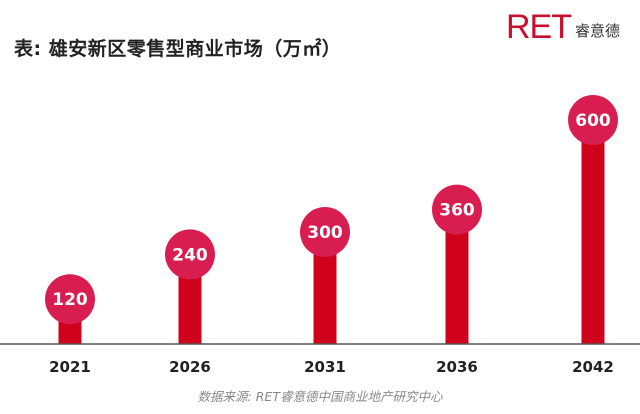 This screenshot has width=640, height=414. Describe the element at coordinates (593, 232) in the screenshot. I see `bar-2042` at that location.